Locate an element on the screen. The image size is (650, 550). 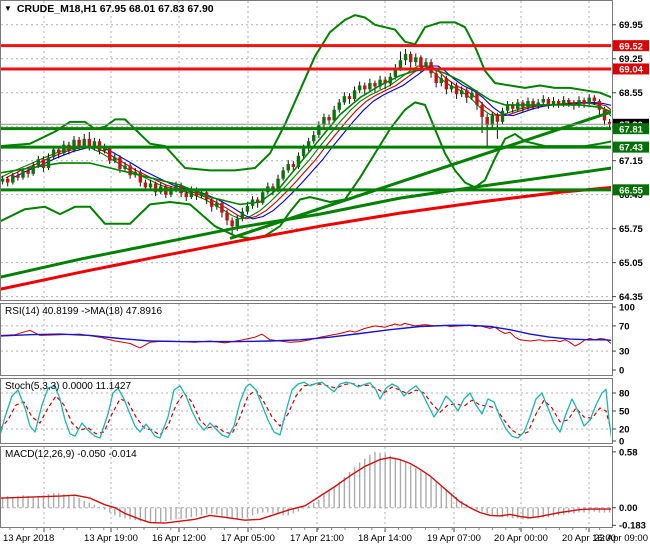
svg-text: 0.58 is located at coordinates (628, 452).